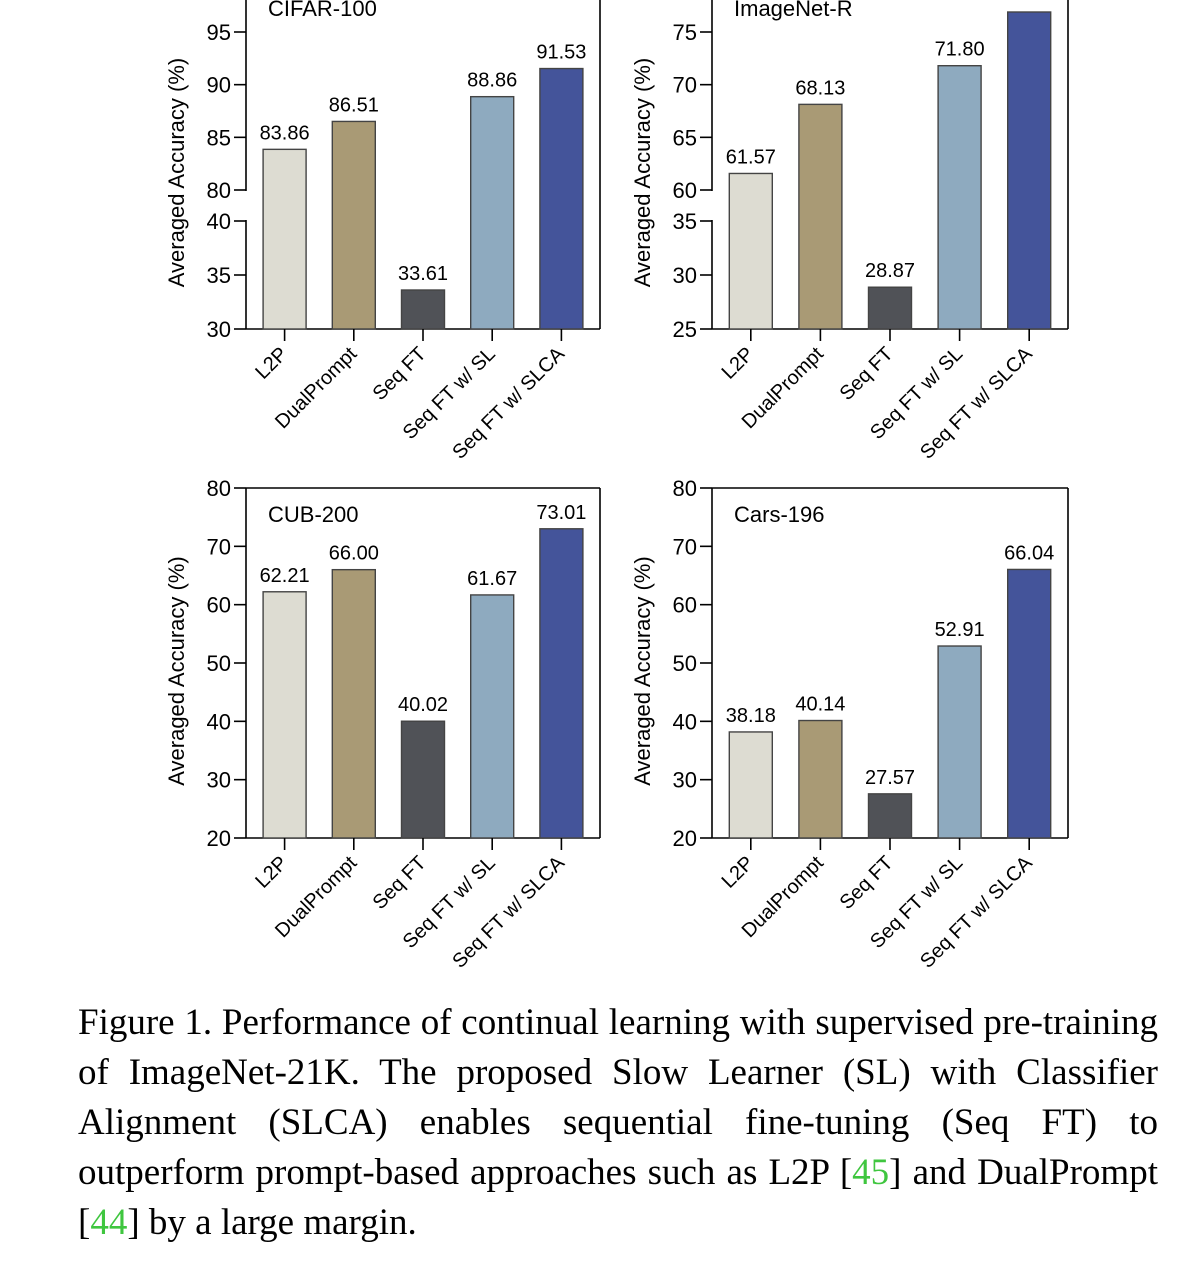 The image size is (1198, 1281). What do you see at coordinates (820, 705) in the screenshot?
I see `bar-value-label: 40.14` at bounding box center [820, 705].